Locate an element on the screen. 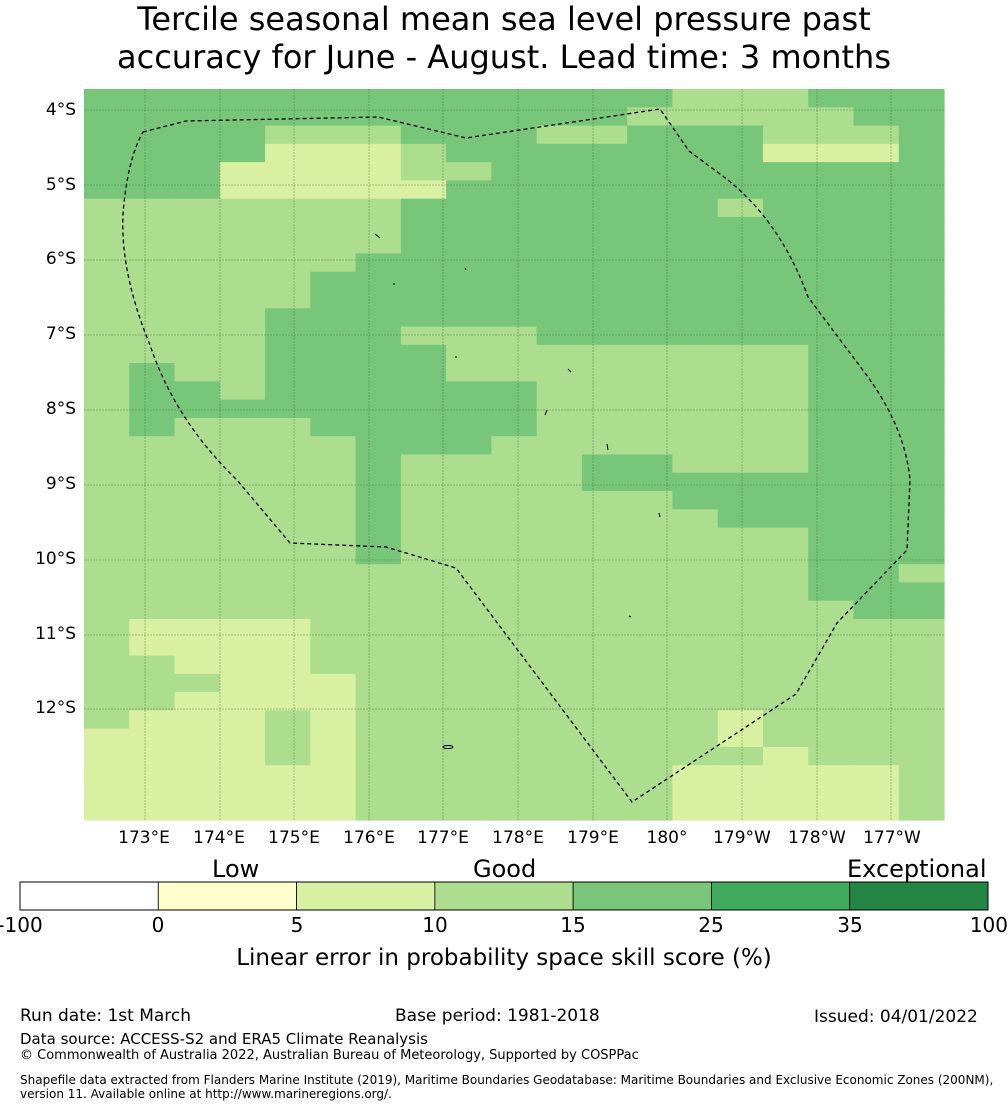  category-low: Low is located at coordinates (236, 869).